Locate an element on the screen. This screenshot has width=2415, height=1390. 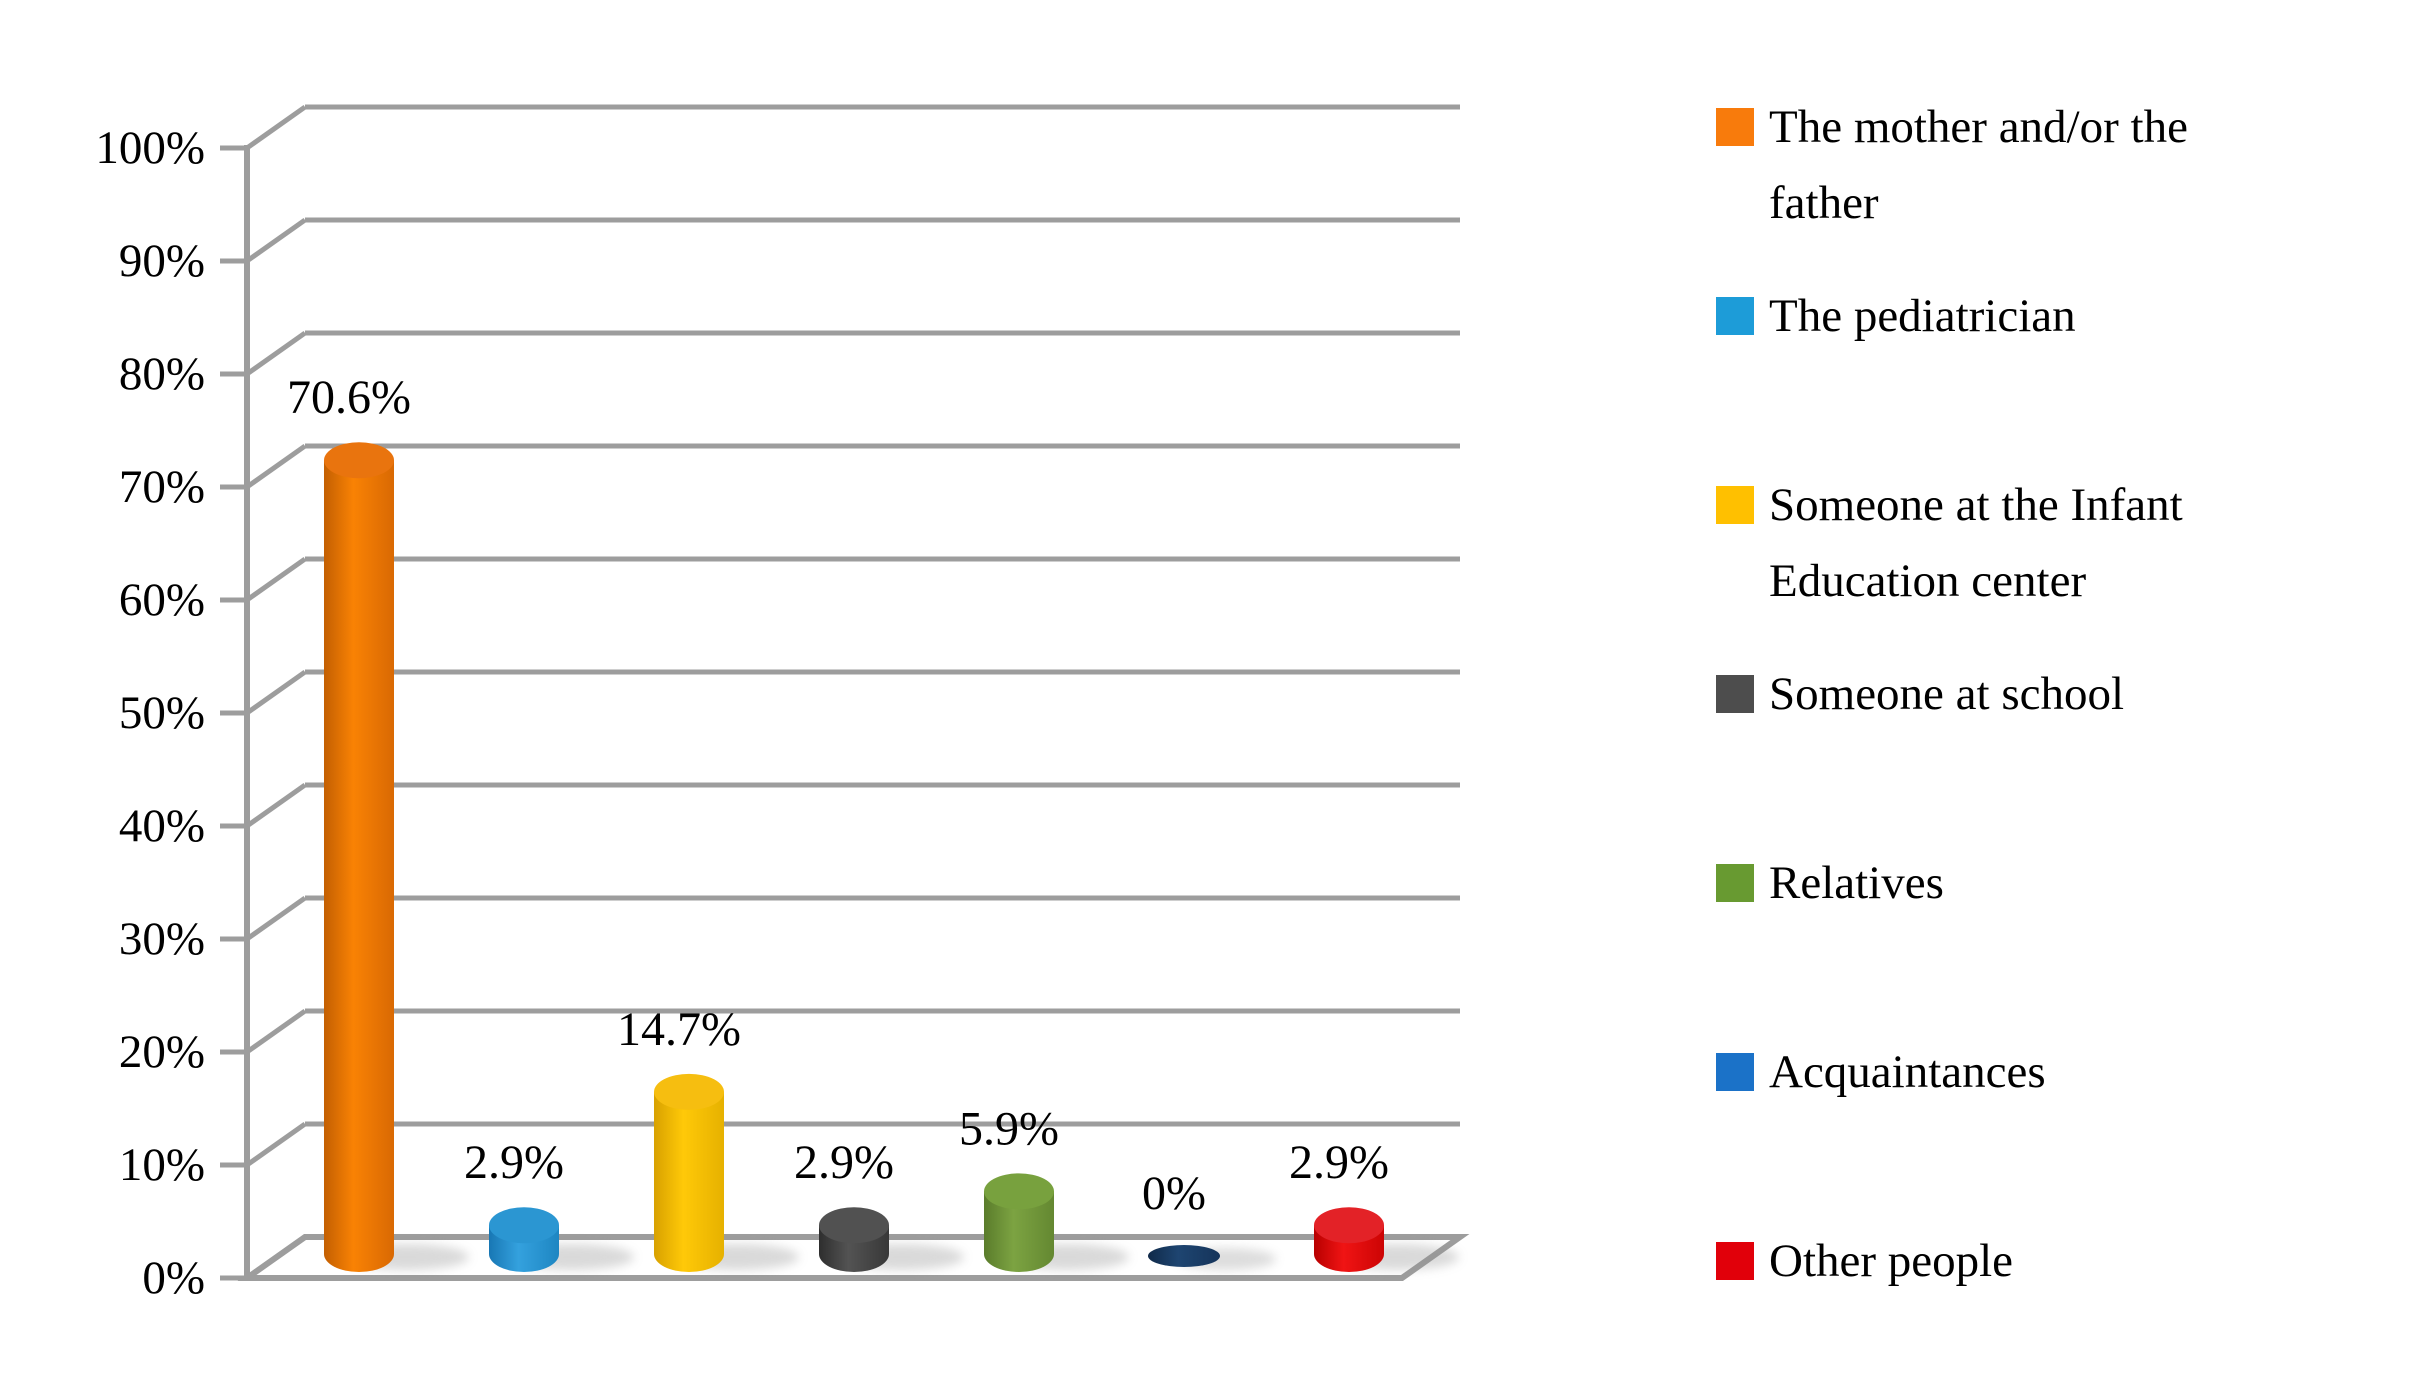
y-axis-label: 90% is located at coordinates (161, 261).